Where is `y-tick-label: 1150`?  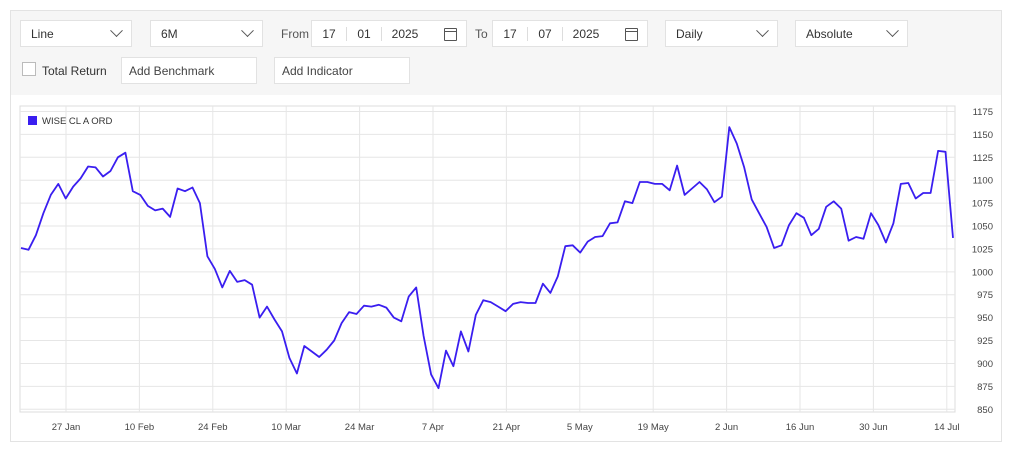
y-tick-label: 1150 is located at coordinates (983, 135).